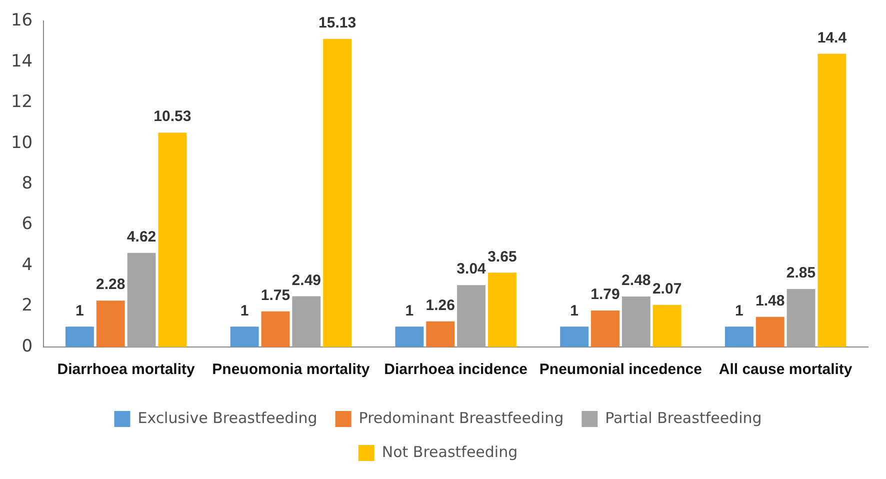 This screenshot has height=479, width=886. What do you see at coordinates (450, 451) in the screenshot?
I see `legend-label: Not Breastfeeding` at bounding box center [450, 451].